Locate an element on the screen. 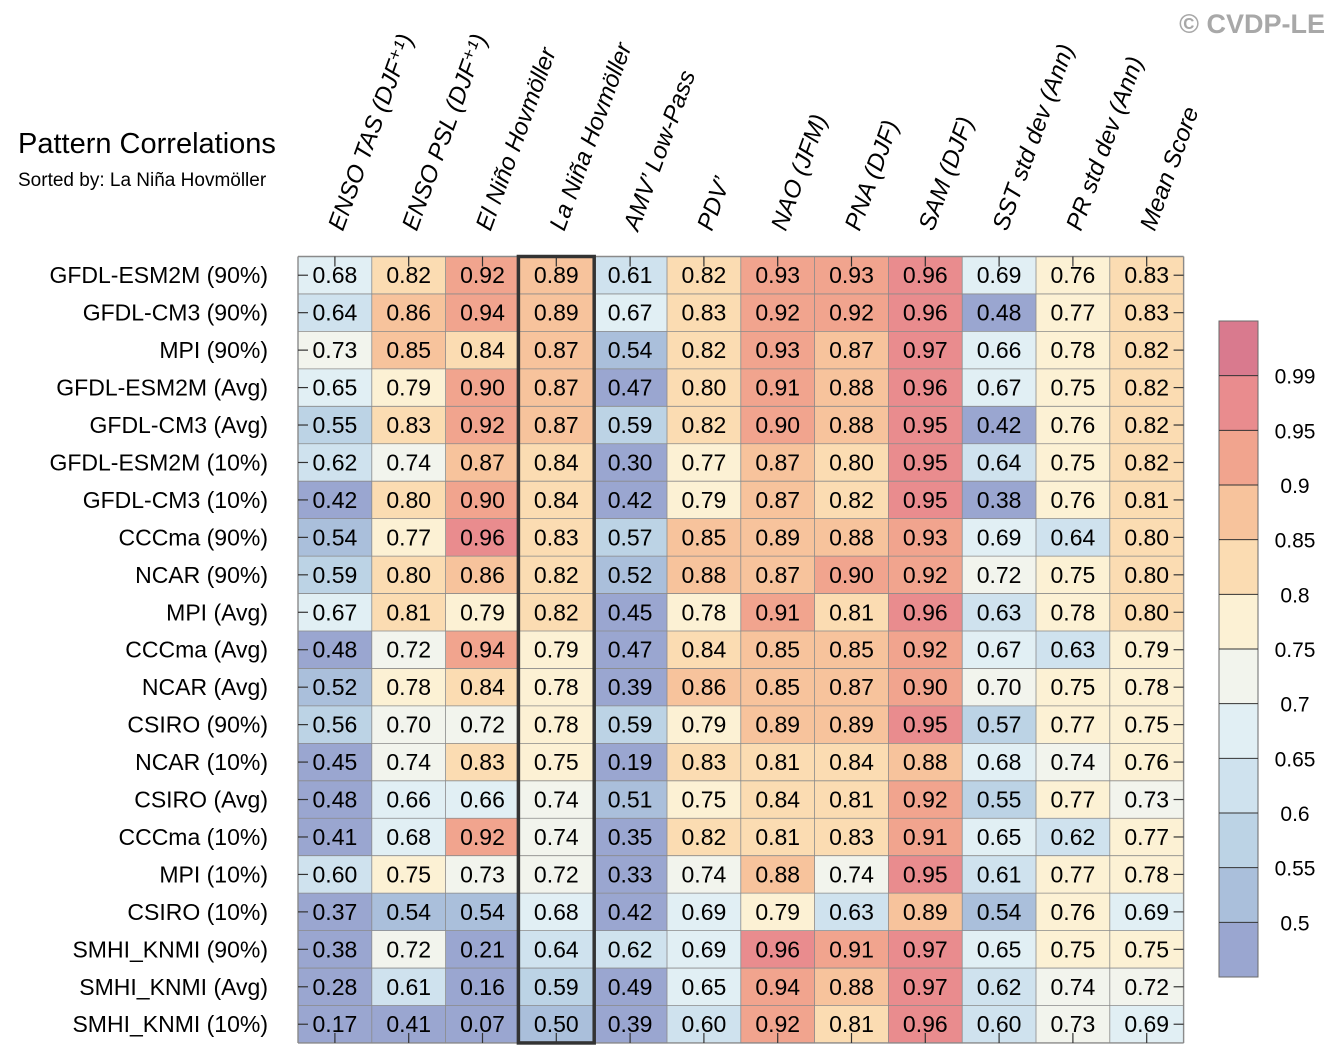  cell-value-label: 0.61 is located at coordinates (408, 987).